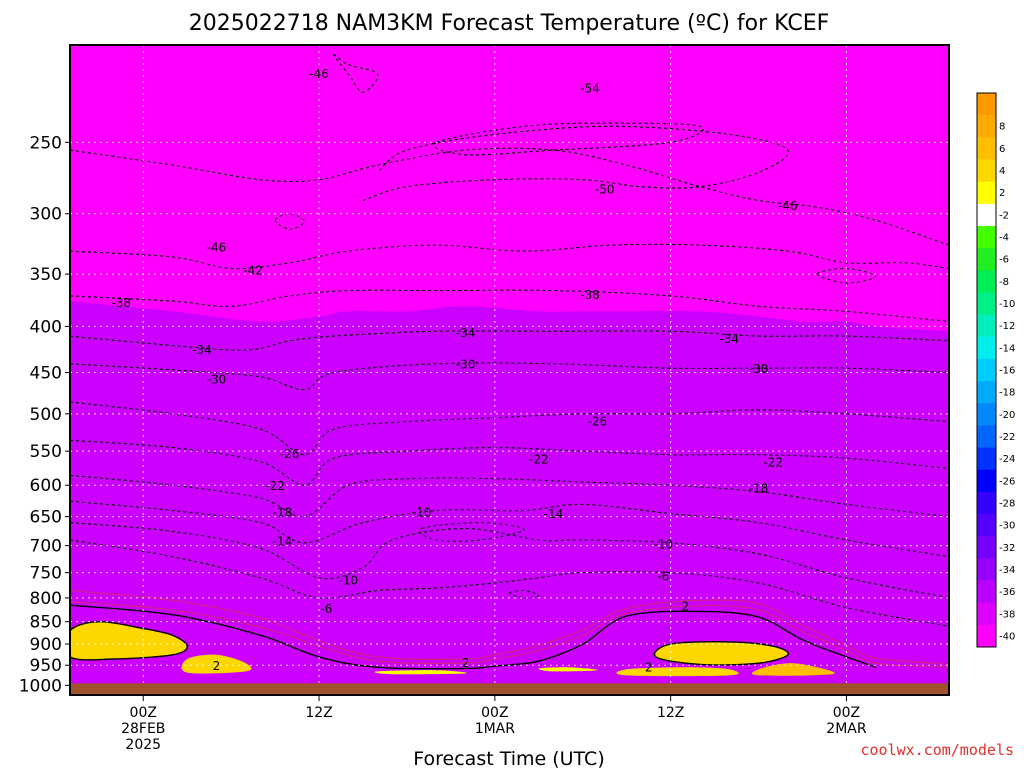 The width and height of the screenshot is (1024, 768). I want to click on colorbar-label: 4, so click(1002, 171).